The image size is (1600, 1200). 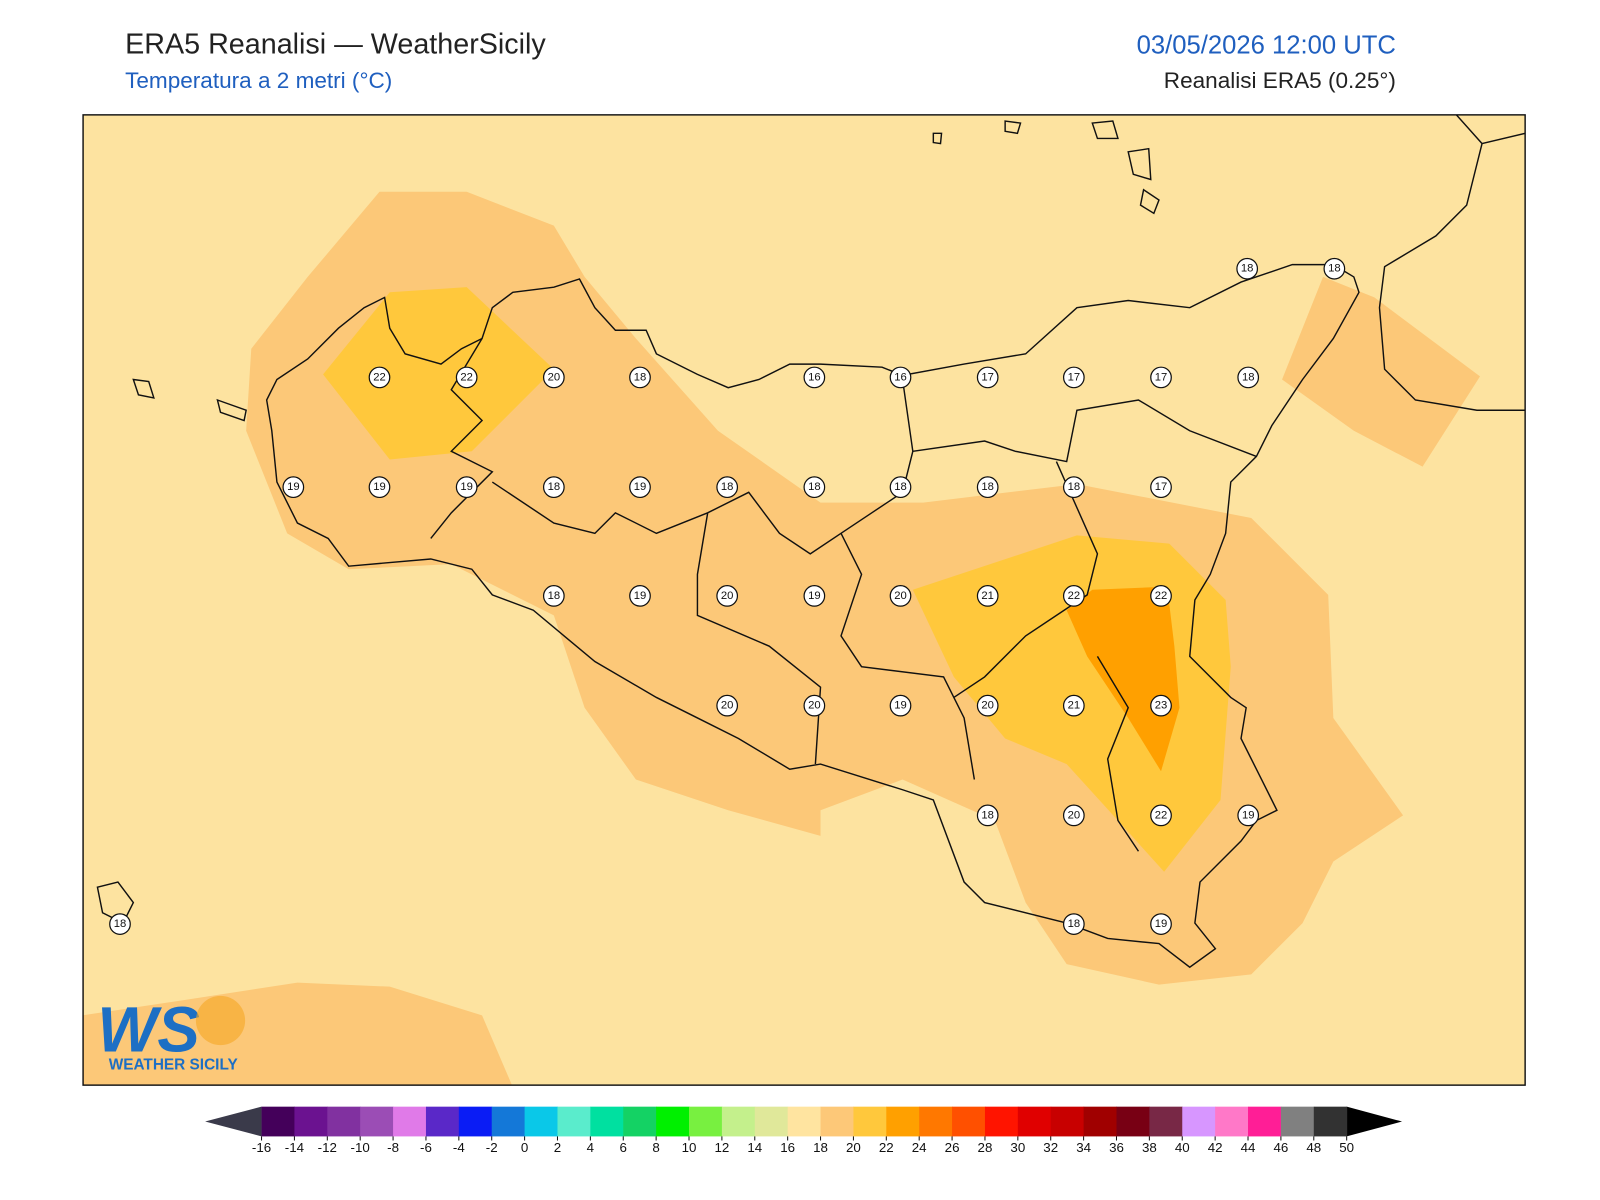 I want to click on title: ERA5 Reanalisi — WeatherSicily, so click(x=335, y=44).